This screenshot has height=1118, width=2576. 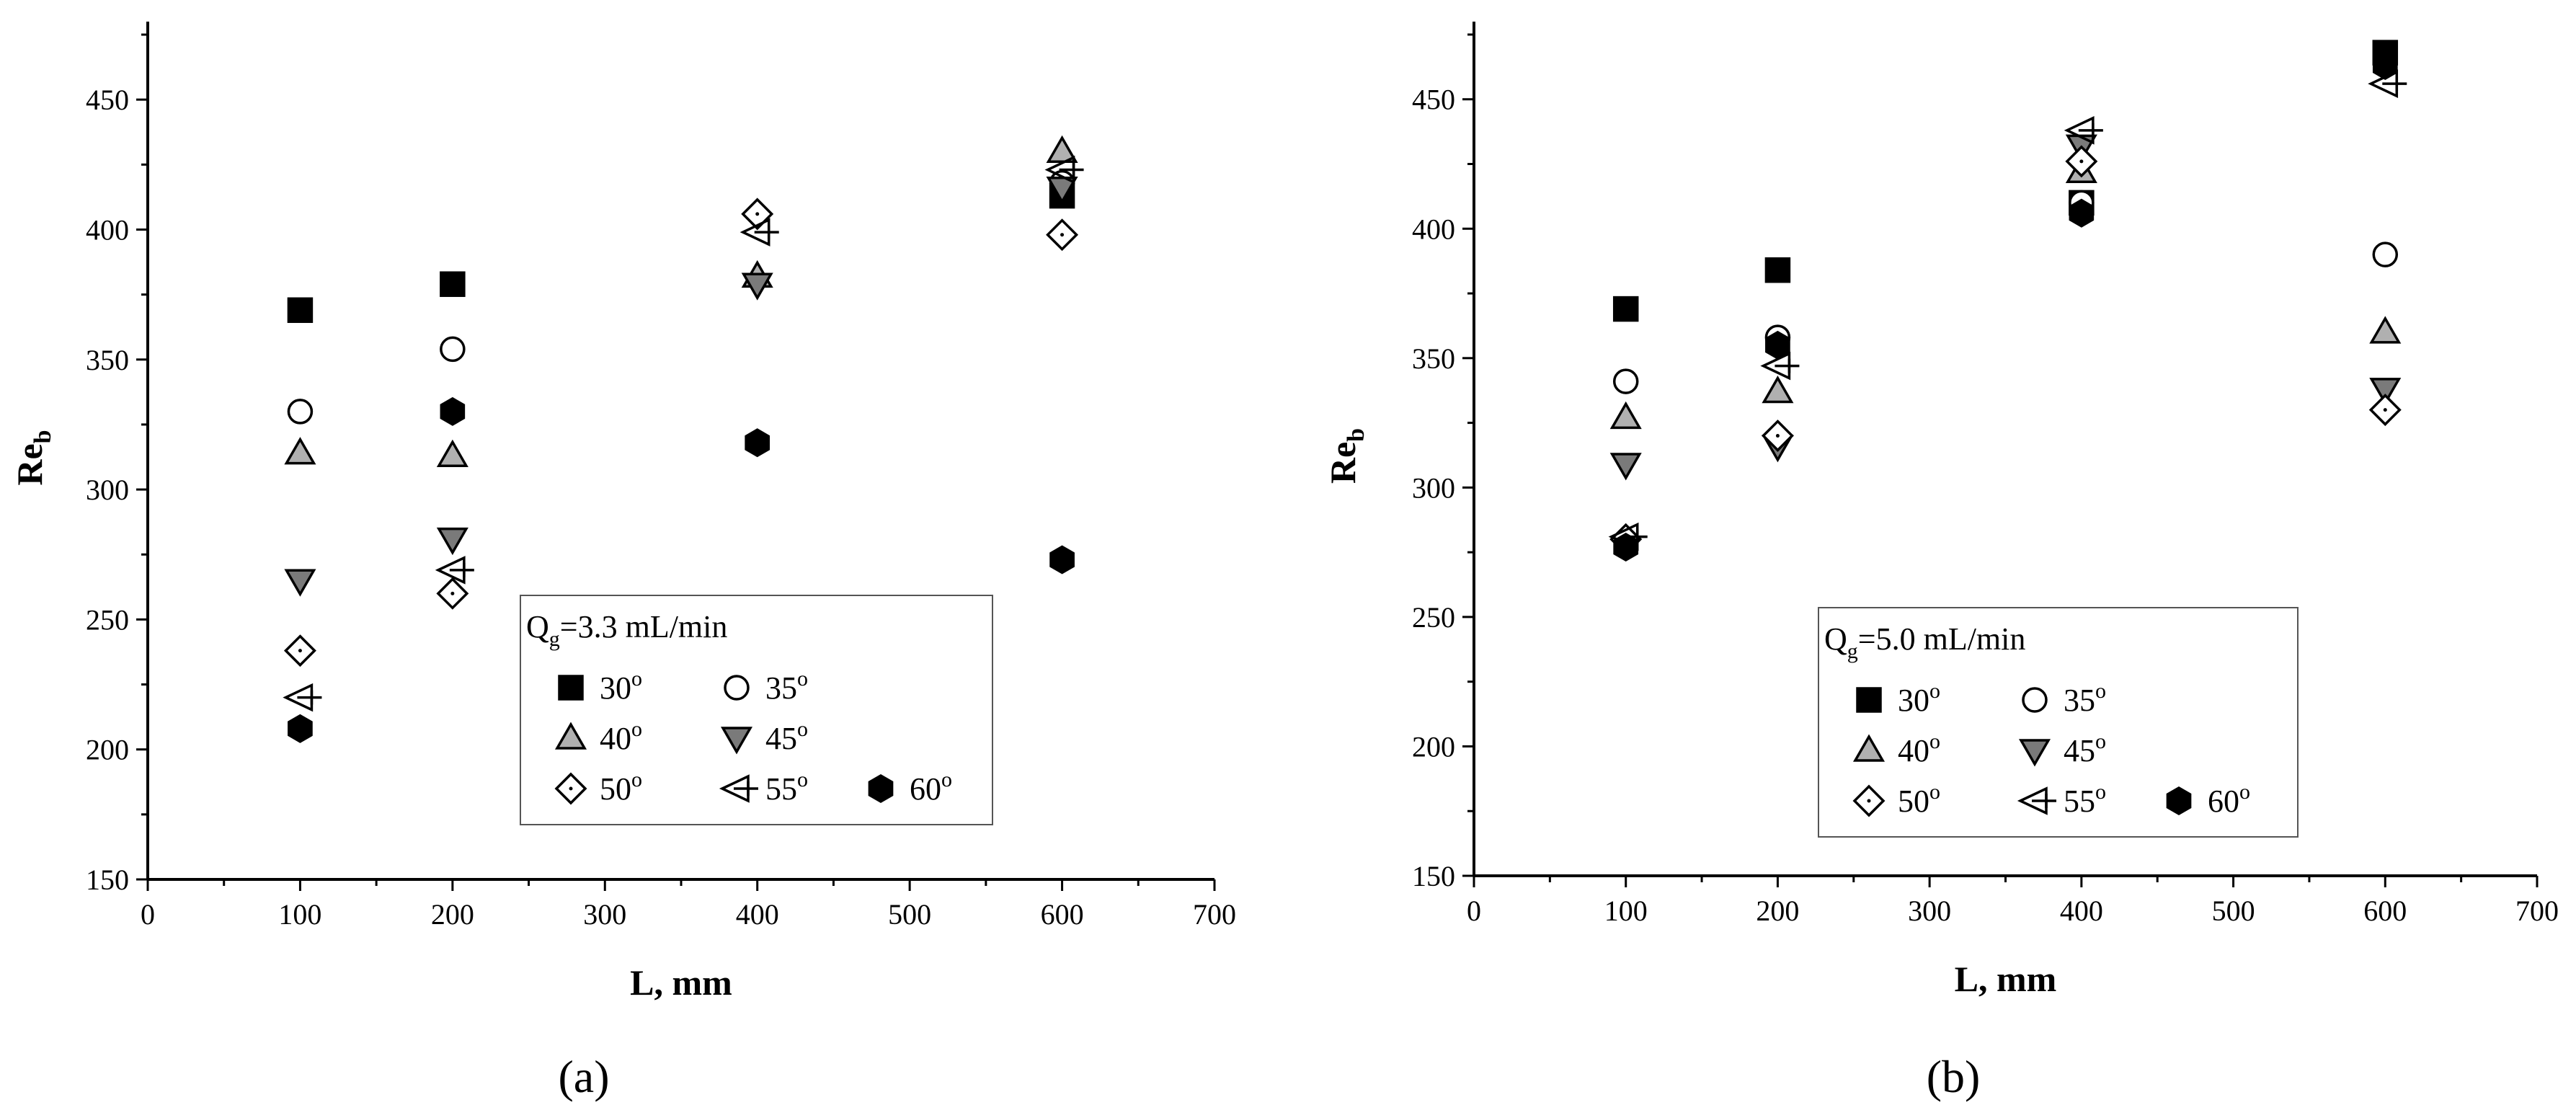 I want to click on legend-entry-label: 40o, so click(x=1919, y=748).